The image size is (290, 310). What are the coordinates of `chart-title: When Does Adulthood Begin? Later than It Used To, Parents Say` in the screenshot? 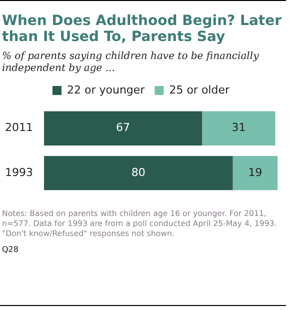 It's located at (142, 29).